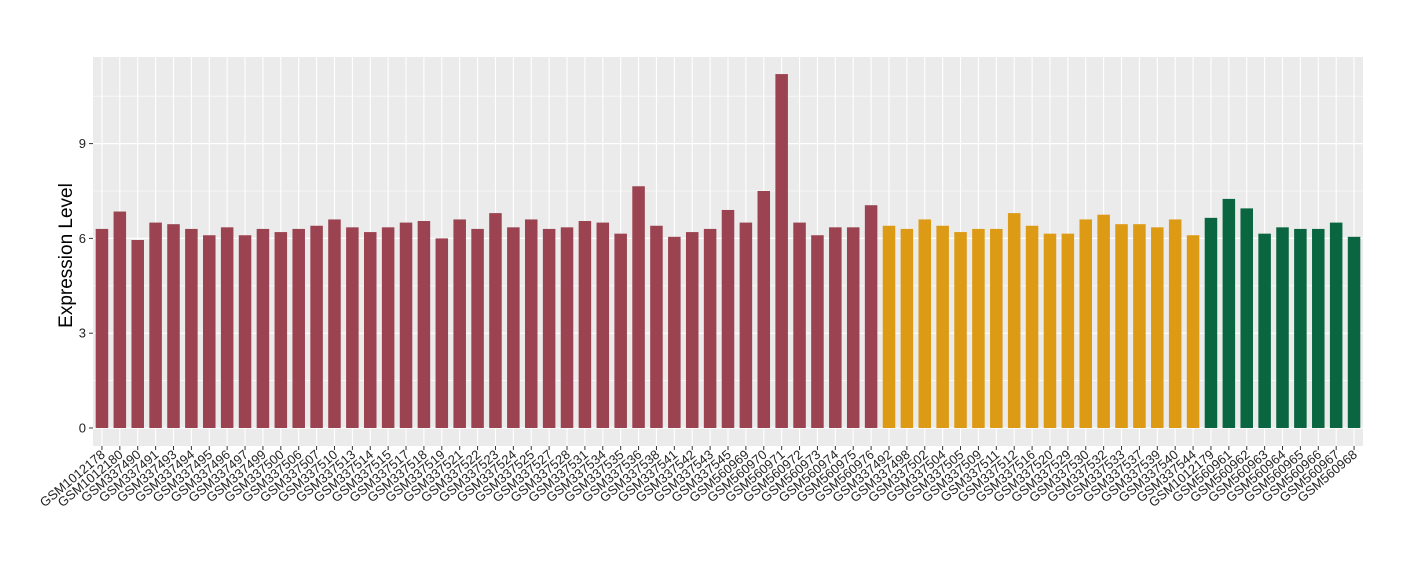 This screenshot has height=580, width=1420. Describe the element at coordinates (835, 327) in the screenshot. I see `bar-GSM560974` at that location.